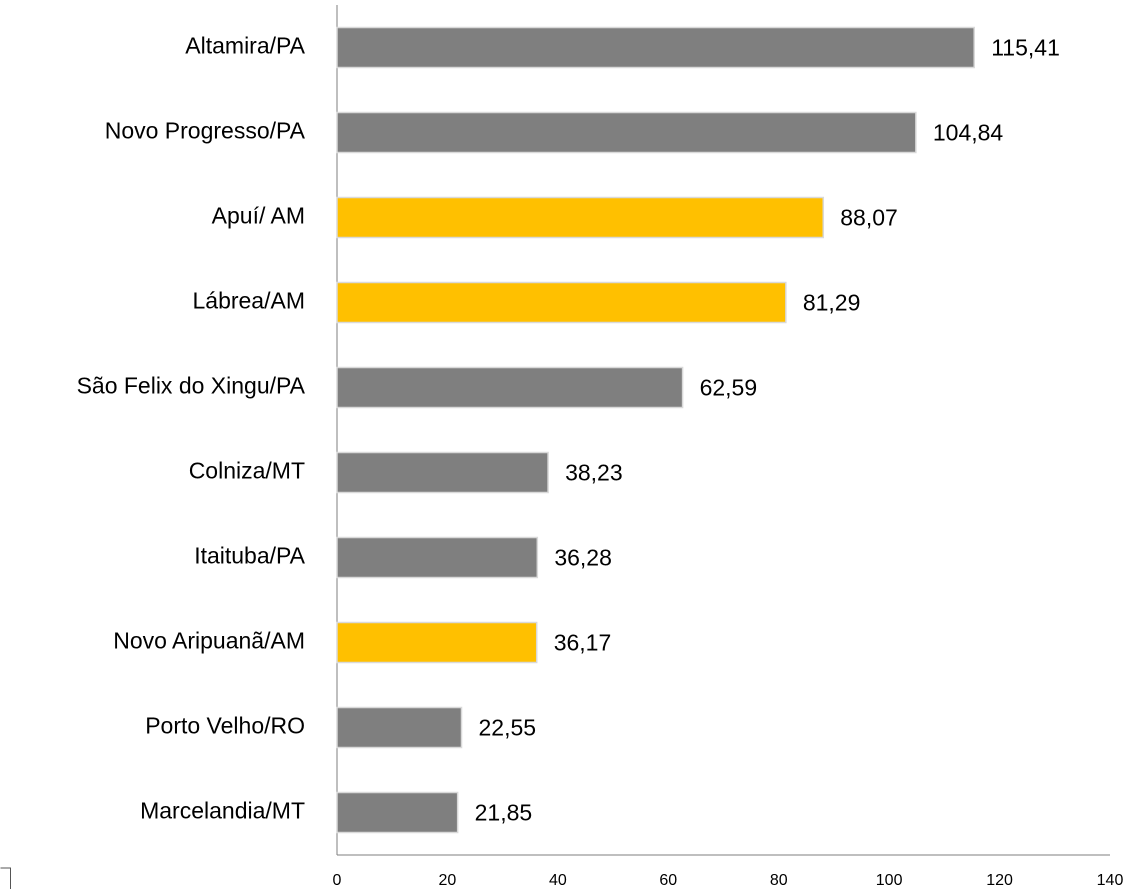 The width and height of the screenshot is (1132, 889). Describe the element at coordinates (508, 728) in the screenshot. I see `value-label: 22,55` at that location.